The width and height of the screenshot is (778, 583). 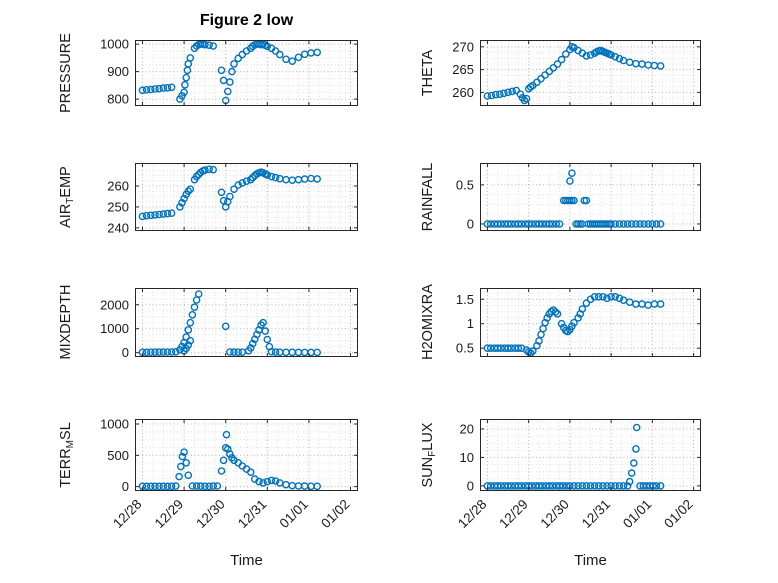 I want to click on y-tick-label: 800, so click(x=118, y=99).